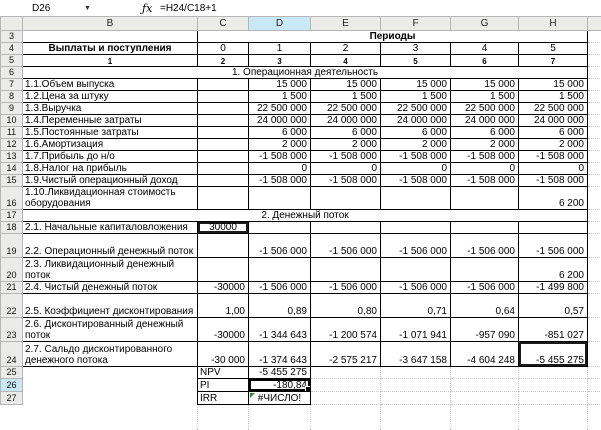 The height and width of the screenshot is (430, 601). What do you see at coordinates (553, 60) in the screenshot?
I see `cell-H5: 7` at bounding box center [553, 60].